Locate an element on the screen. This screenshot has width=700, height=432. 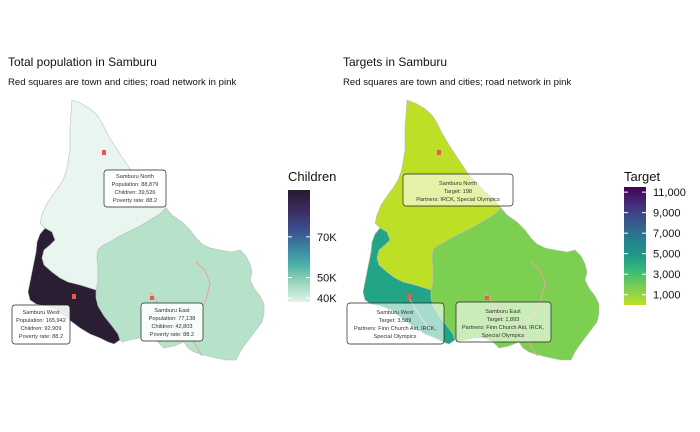
label-east-line: Special Olympics is located at coordinates (503, 336).